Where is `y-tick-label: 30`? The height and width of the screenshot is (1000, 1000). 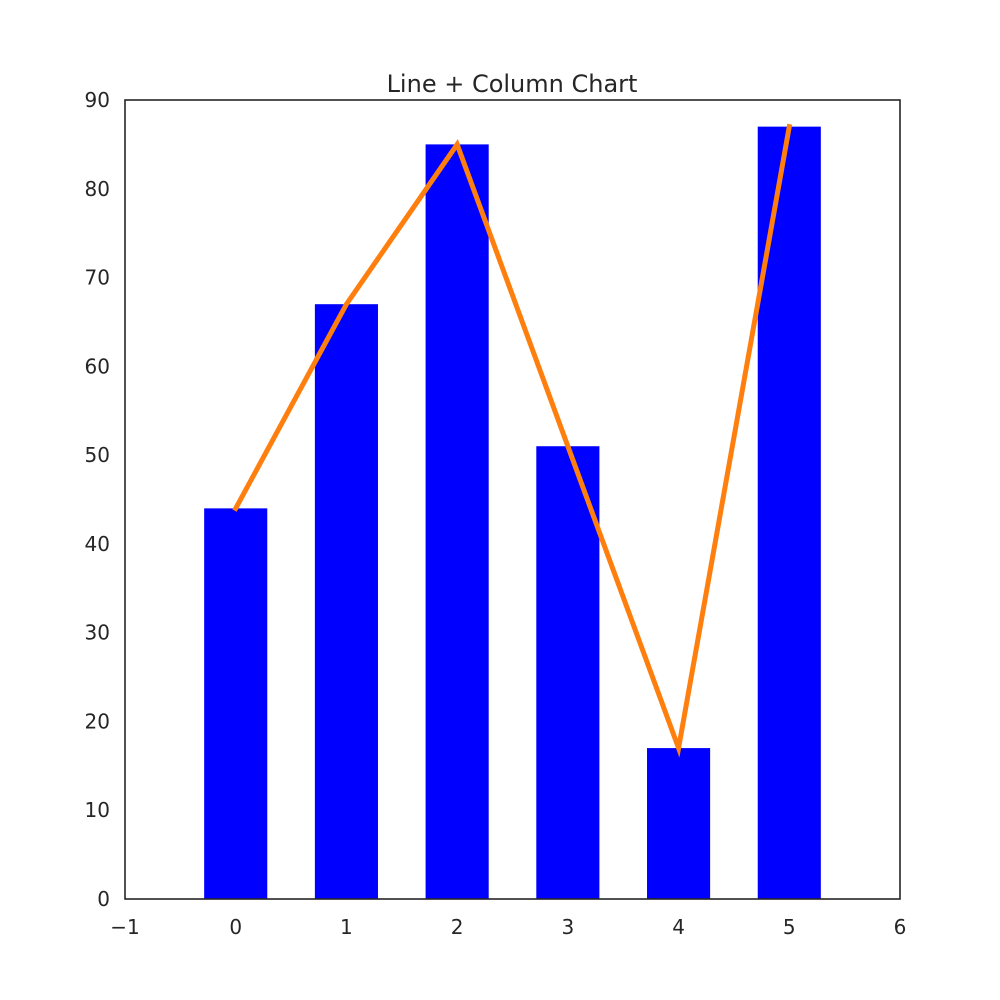
y-tick-label: 30 is located at coordinates (97, 633).